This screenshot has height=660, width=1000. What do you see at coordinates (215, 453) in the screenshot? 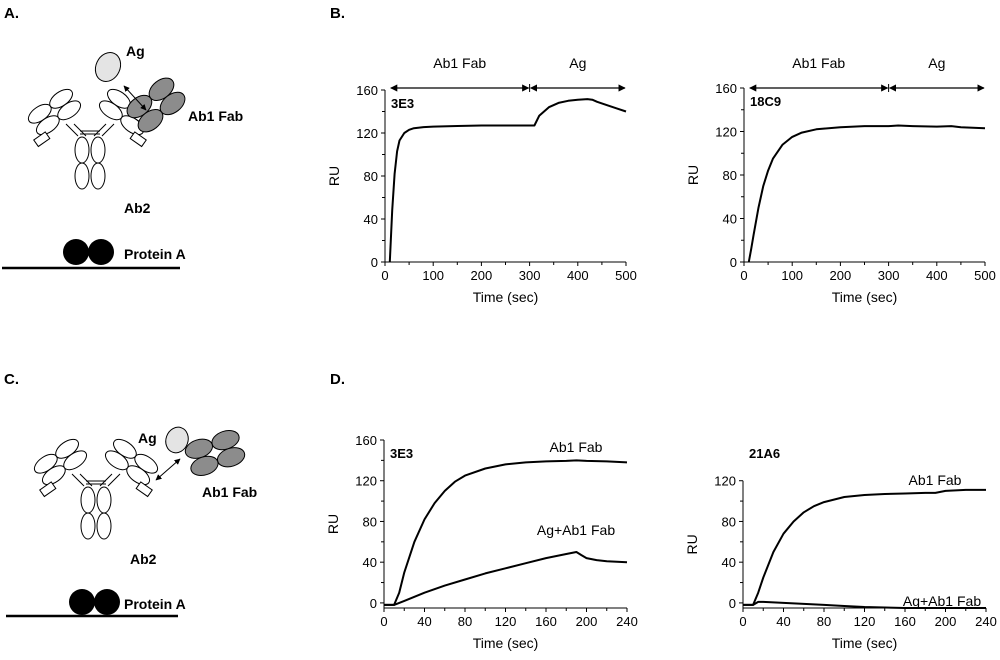
I see `ab1-fab` at bounding box center [215, 453].